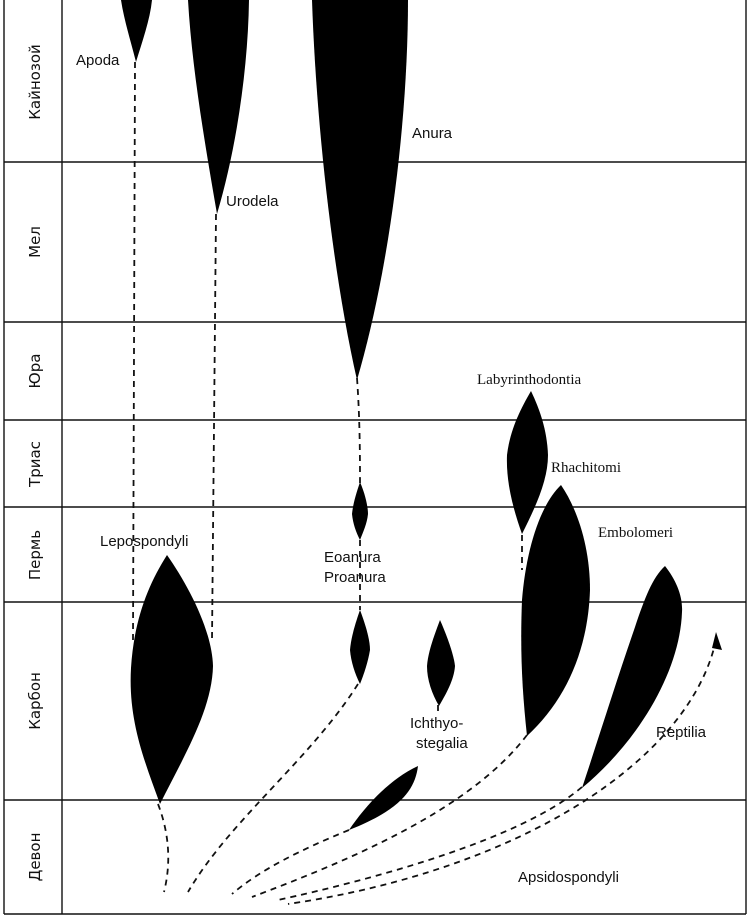 The height and width of the screenshot is (918, 749). I want to click on labyrinthodontia-spindle, so click(527, 462).